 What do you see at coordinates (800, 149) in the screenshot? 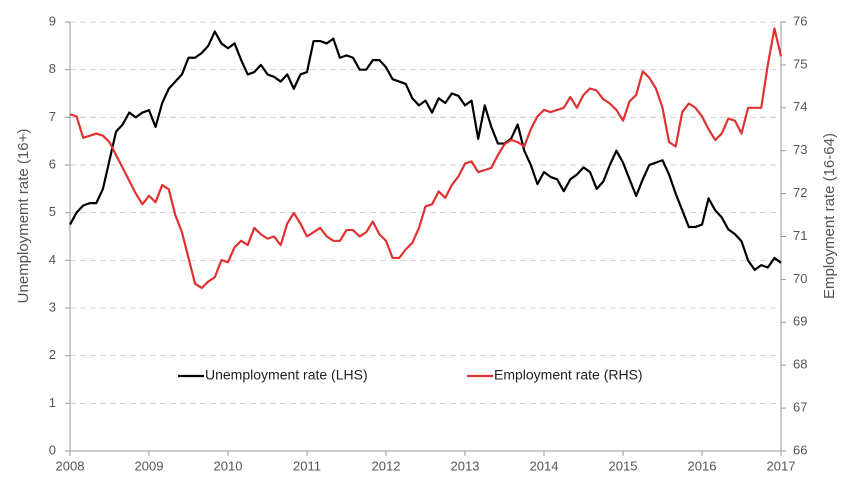
I see `y2-tick-label: 73` at bounding box center [800, 149].